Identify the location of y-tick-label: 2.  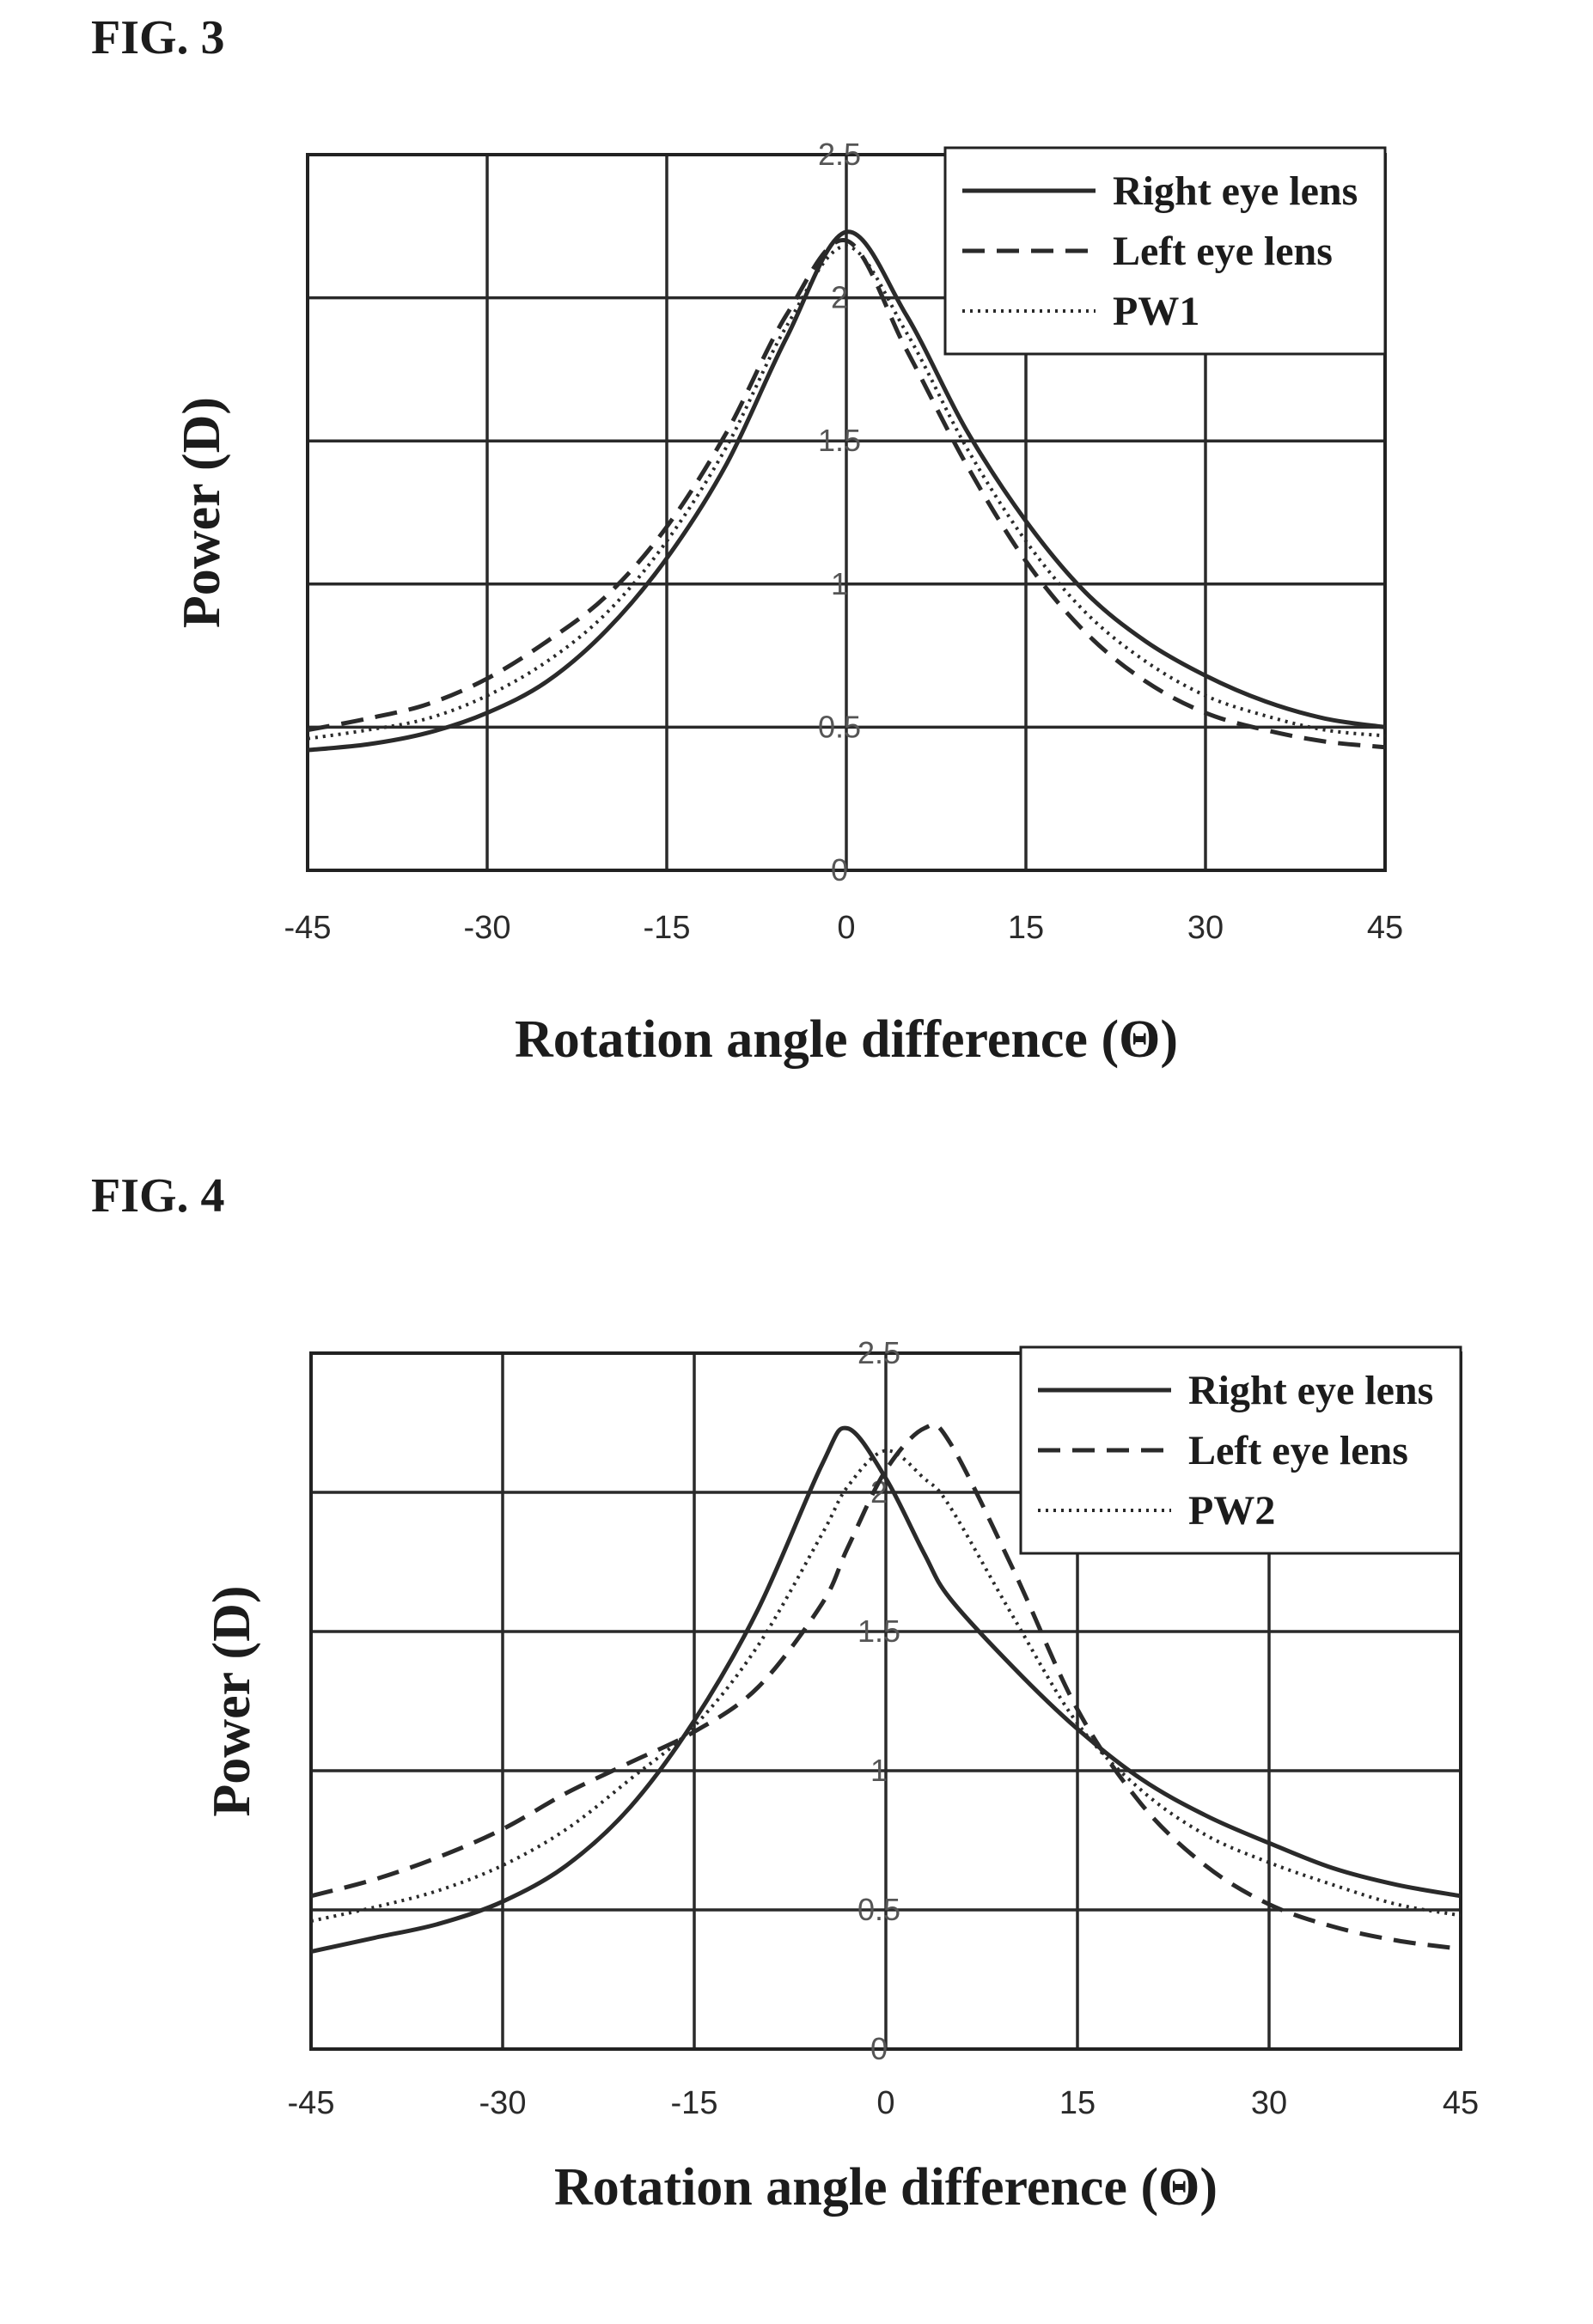
(839, 297).